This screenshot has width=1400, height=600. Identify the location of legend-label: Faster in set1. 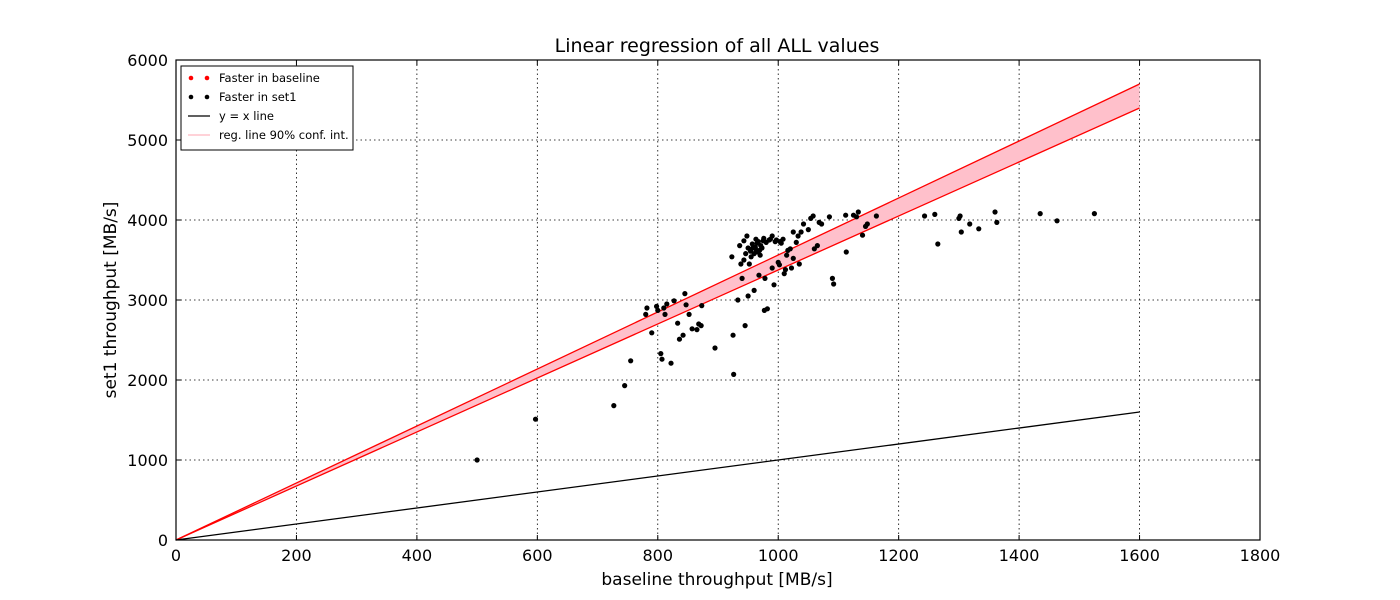
(258, 97).